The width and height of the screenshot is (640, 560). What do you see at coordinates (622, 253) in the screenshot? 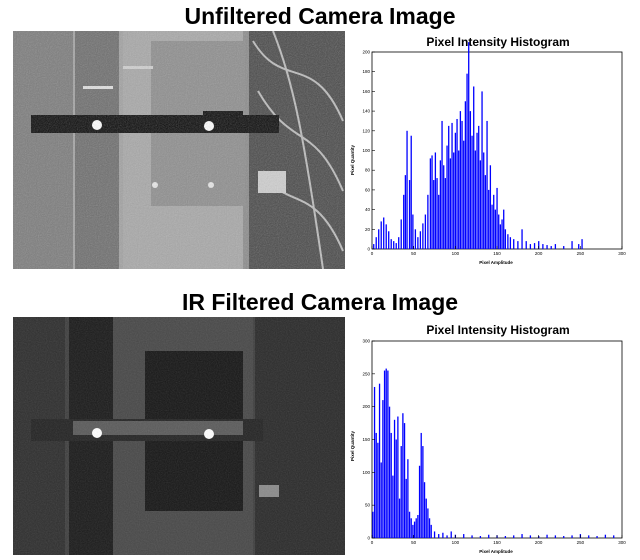
I see `unfiltered-x-tick-label: 300` at bounding box center [622, 253].